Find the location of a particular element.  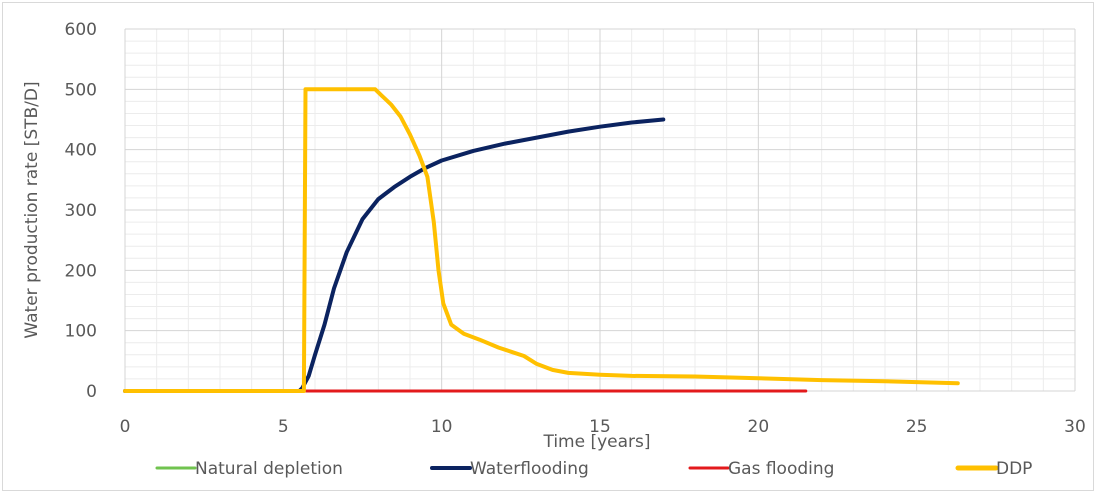

legend-item-natural-depletion: Natural depletion is located at coordinates (249, 469).